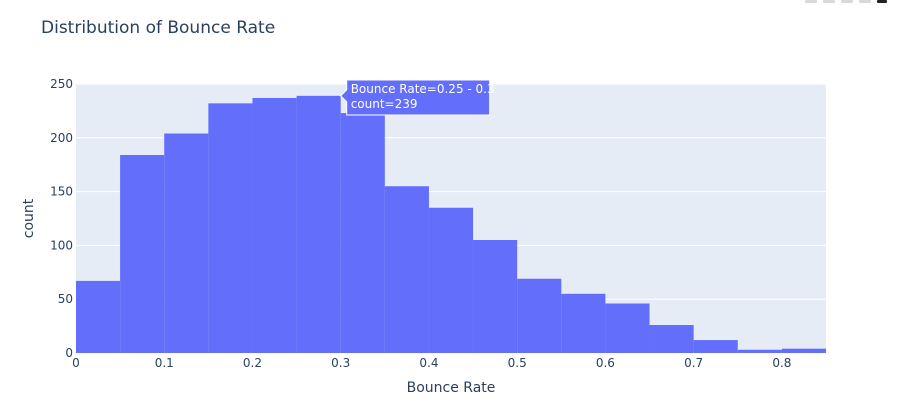  I want to click on tooltip-line-range: Bounce Rate=0.25 - 0.3, so click(423, 89).